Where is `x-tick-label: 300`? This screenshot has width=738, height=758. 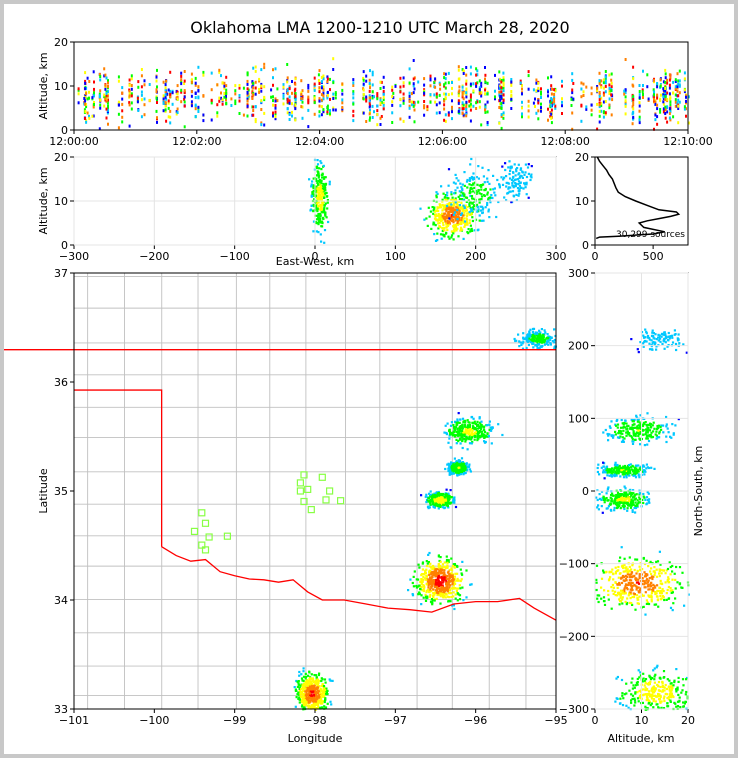 x-tick-label: 300 is located at coordinates (556, 256).